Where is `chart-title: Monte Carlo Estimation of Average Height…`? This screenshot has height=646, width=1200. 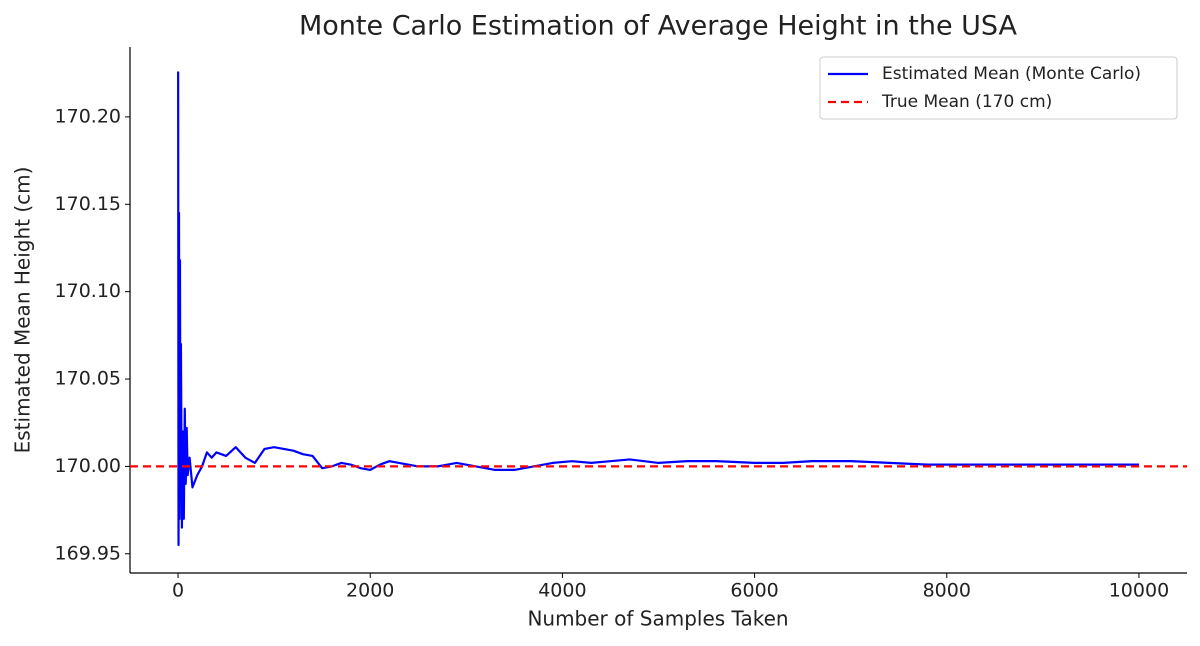 chart-title: Monte Carlo Estimation of Average Height… is located at coordinates (658, 26).